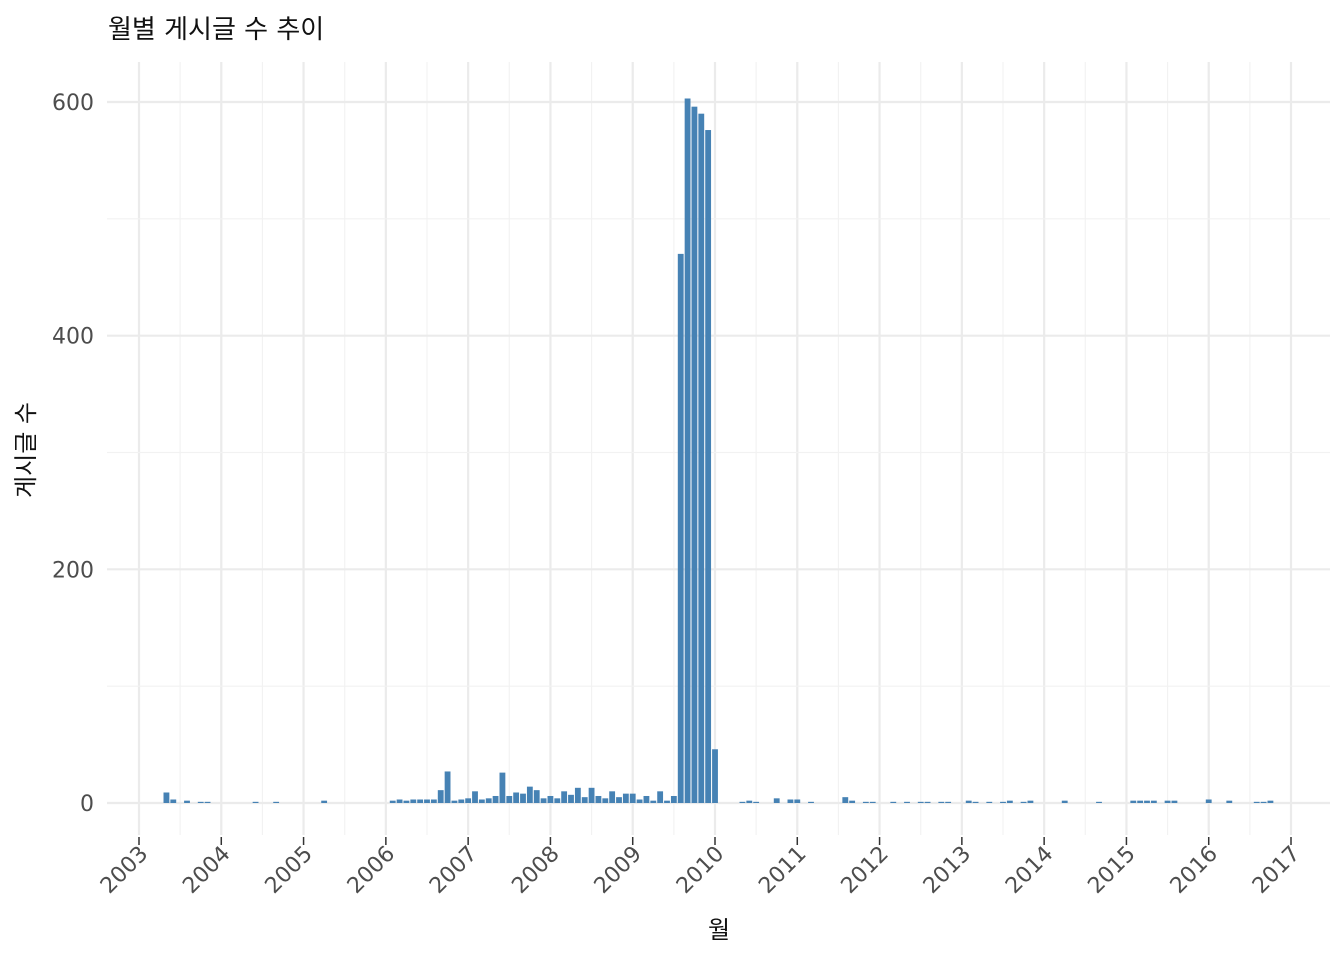  Describe the element at coordinates (700, 870) in the screenshot. I see `x-tick-label: 2010` at that location.